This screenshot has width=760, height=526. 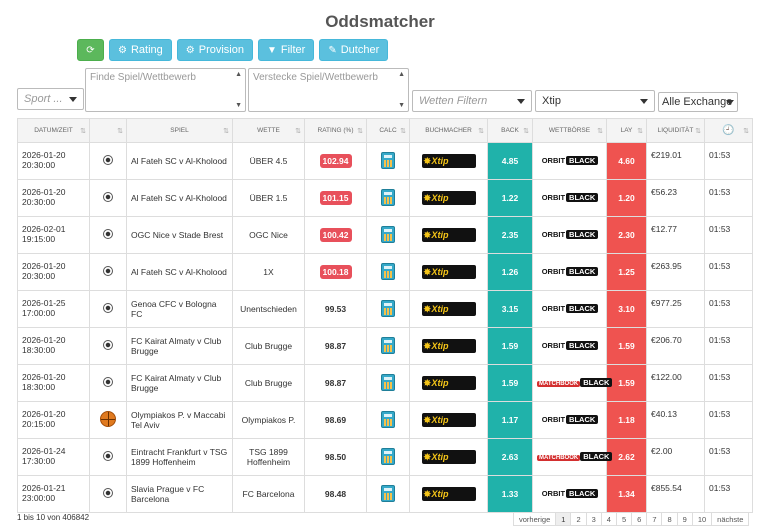 I want to click on date: 2026-01-20, so click(x=44, y=192).